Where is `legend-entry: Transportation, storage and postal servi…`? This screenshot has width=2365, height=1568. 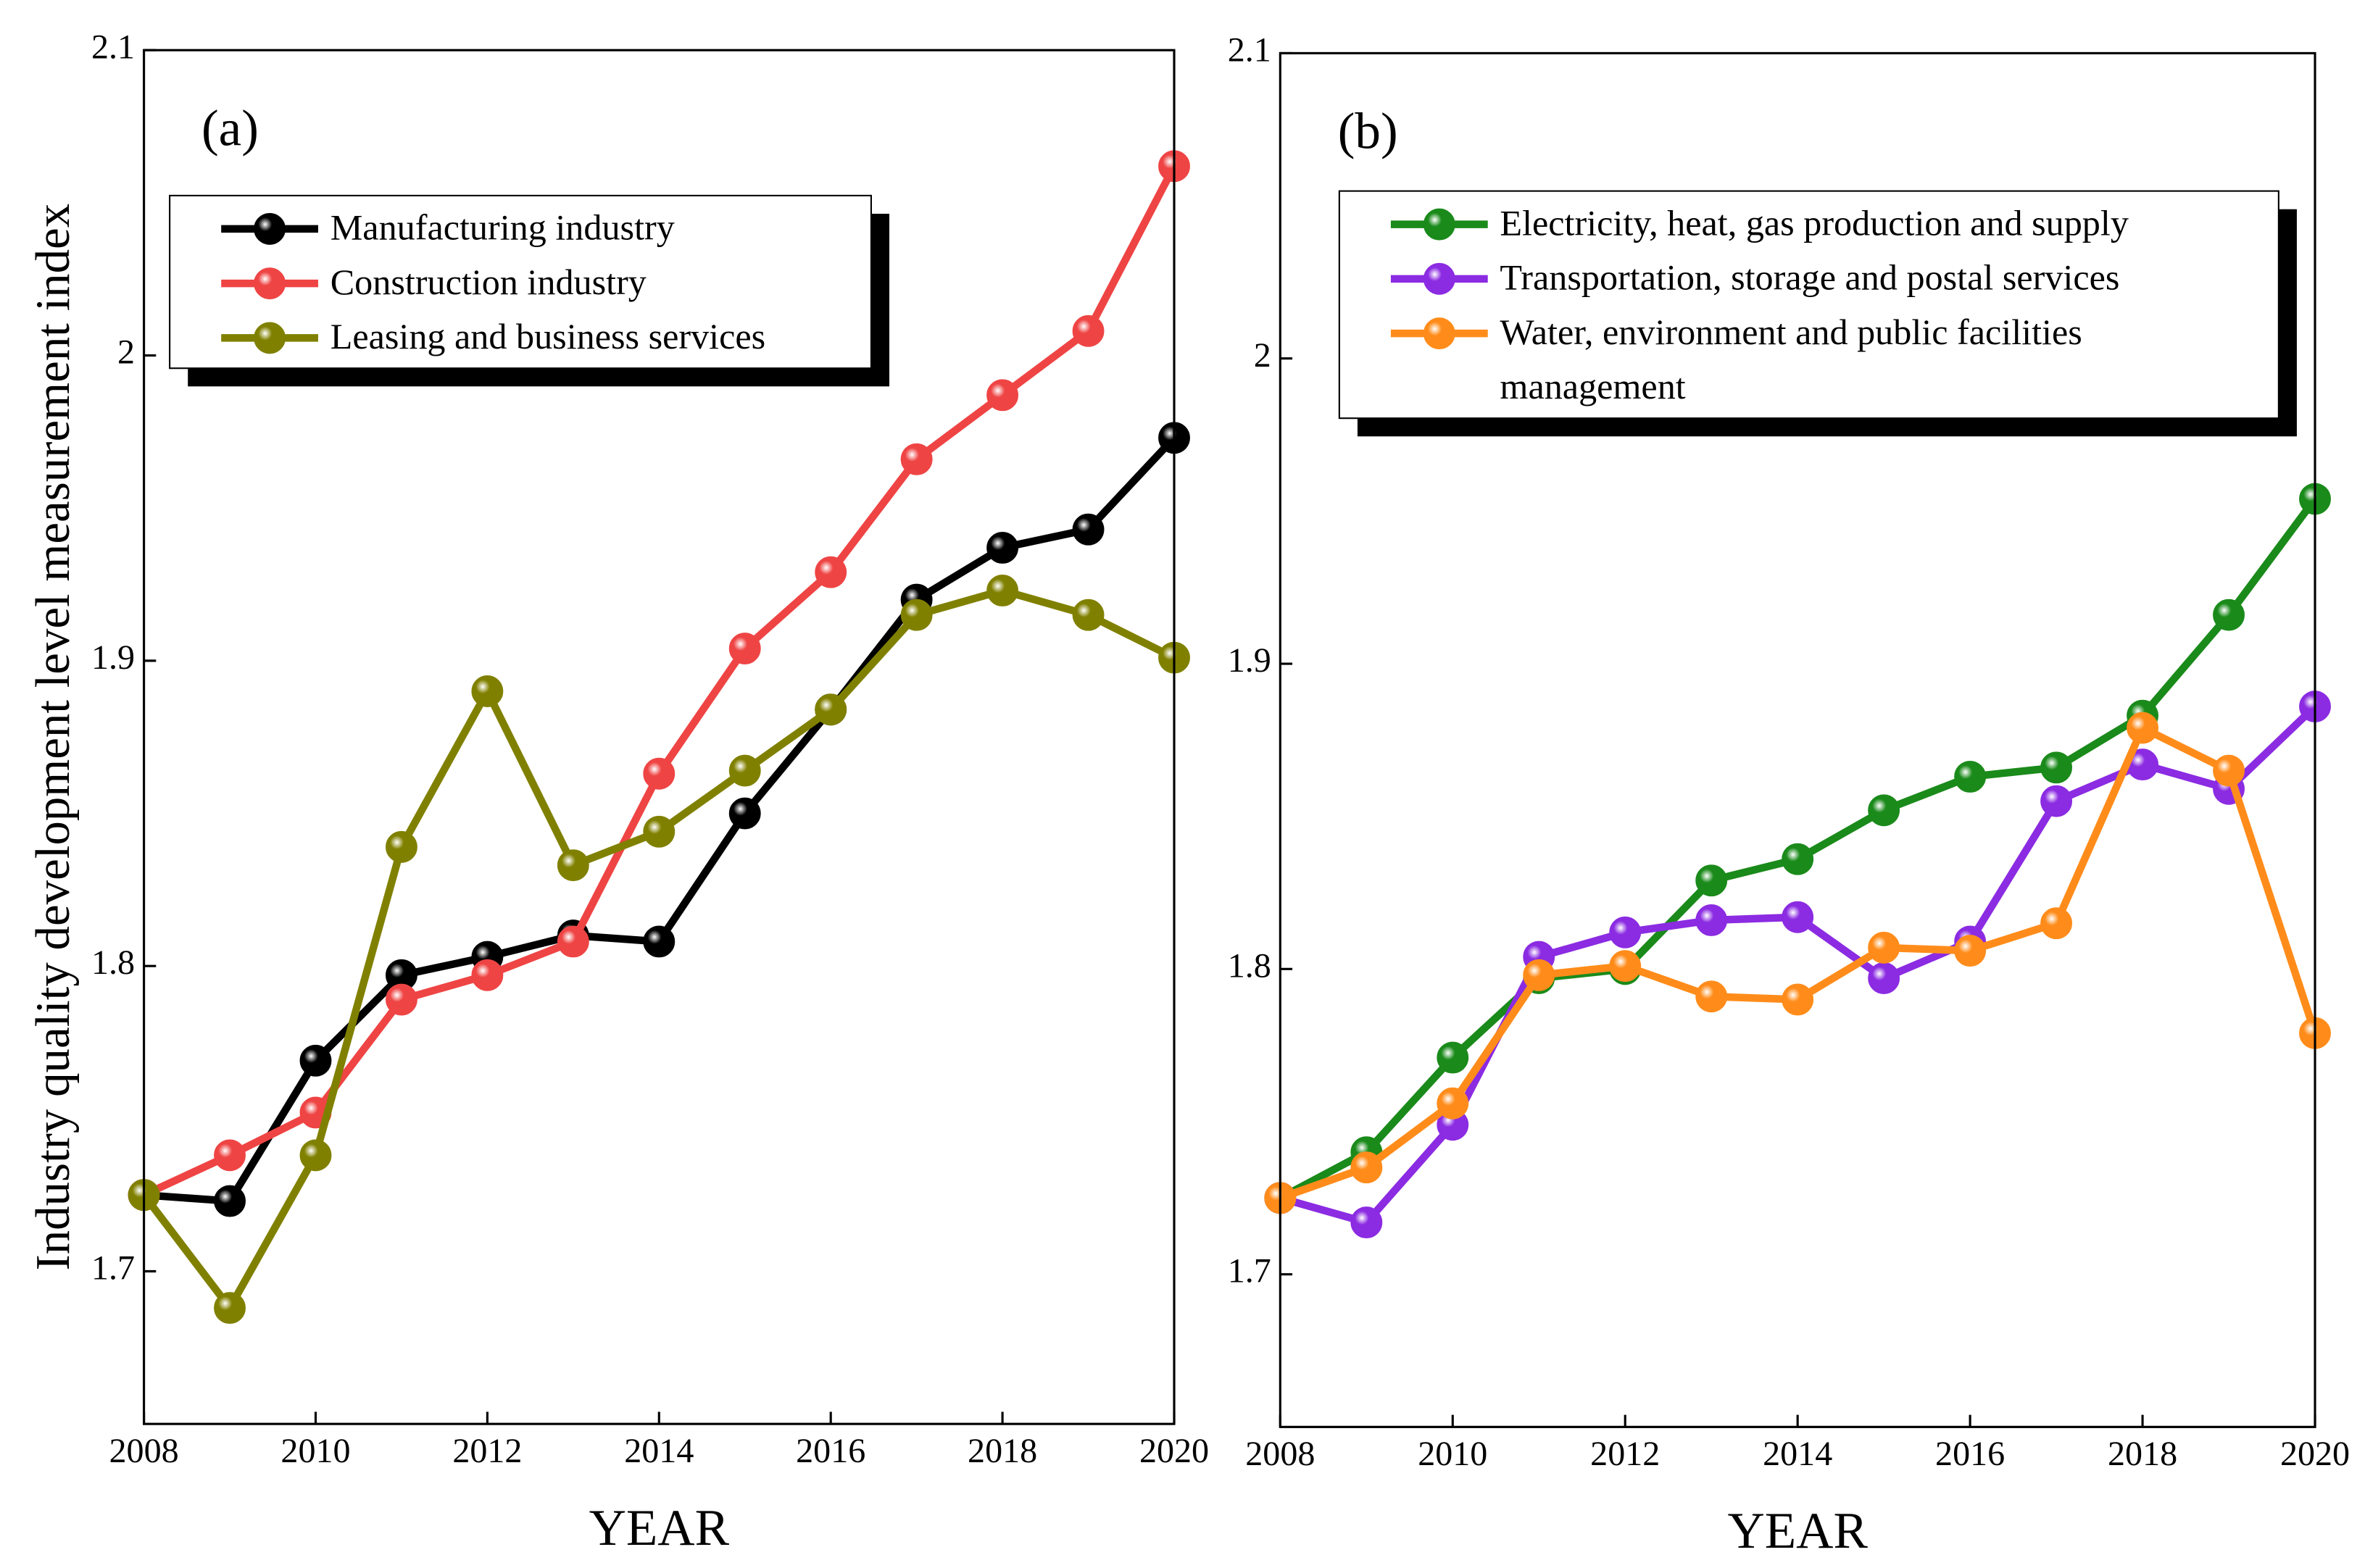 legend-entry: Transportation, storage and postal servi… is located at coordinates (1810, 279).